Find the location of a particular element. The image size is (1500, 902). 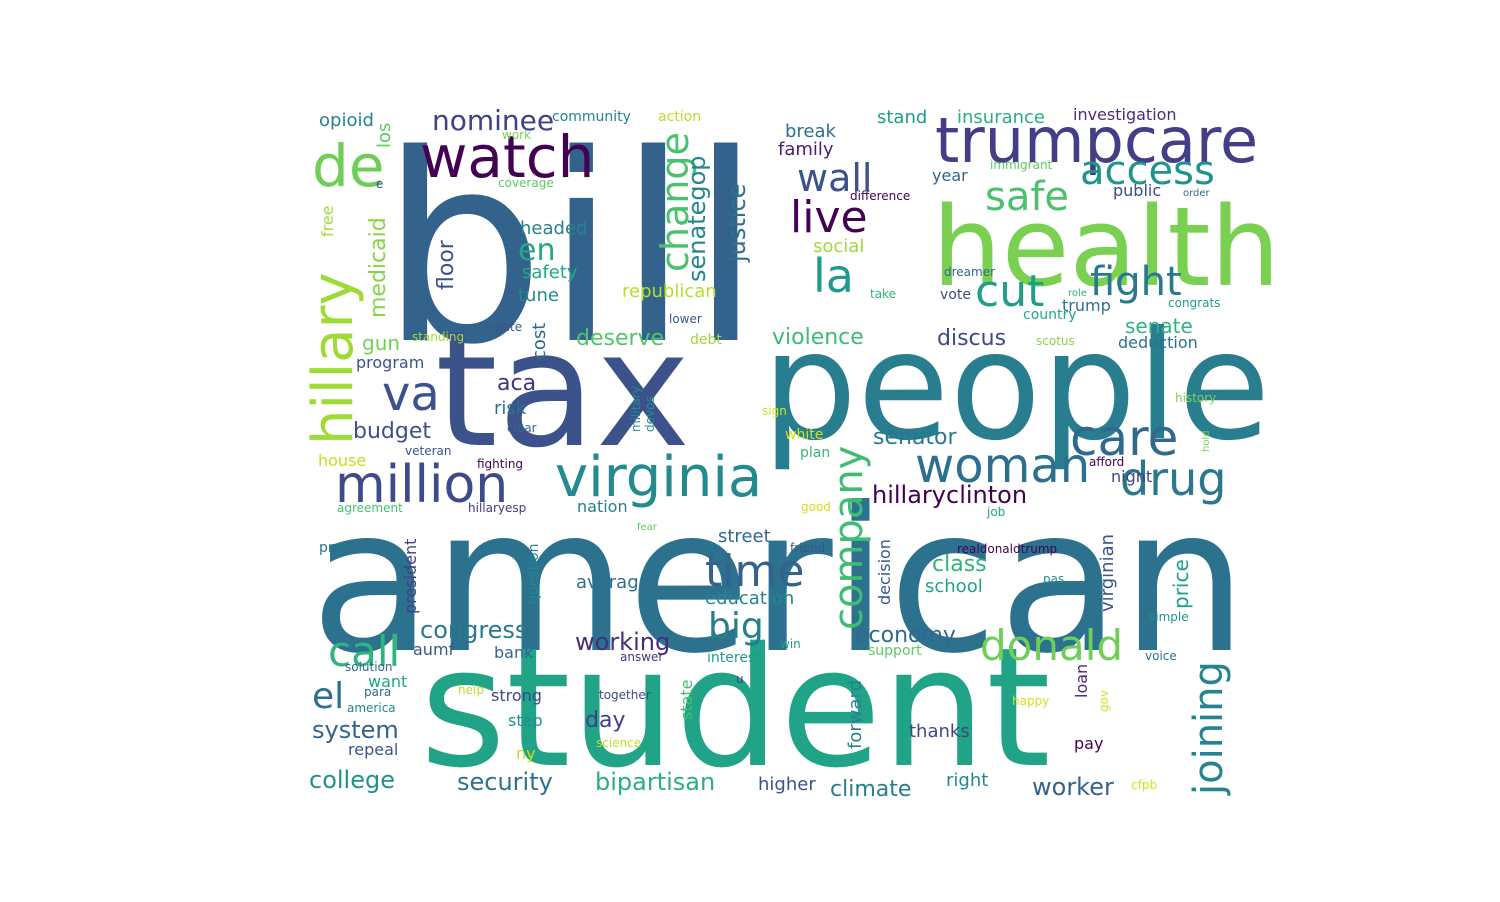

word-safe: safe is located at coordinates (1027, 197).